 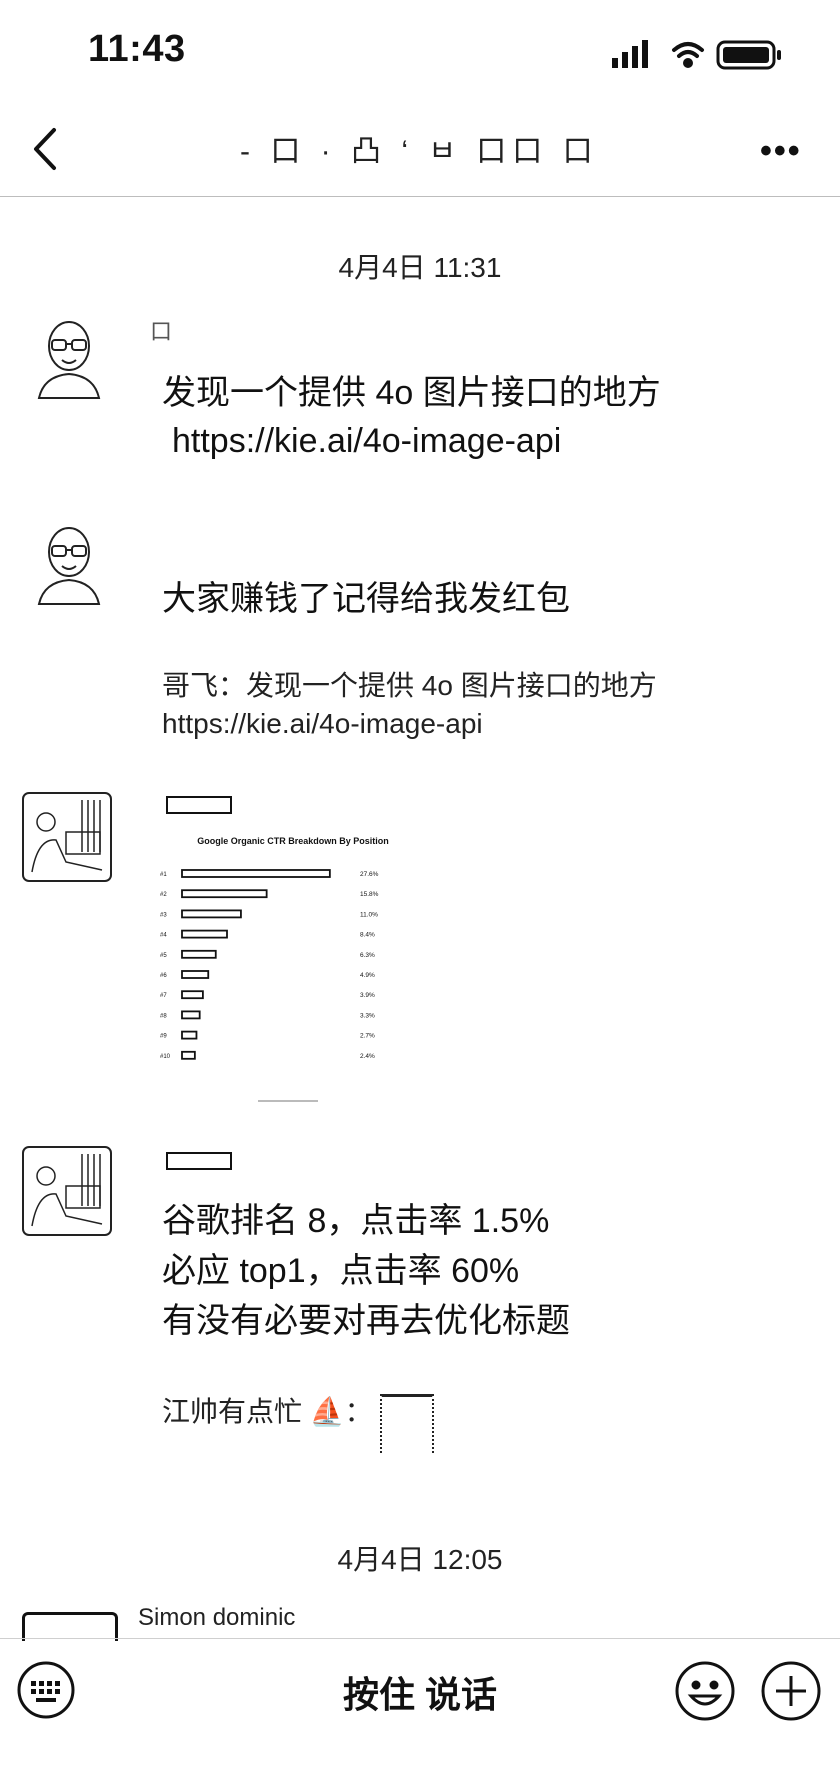 I want to click on cellular-signal-icon, so click(x=630, y=54).